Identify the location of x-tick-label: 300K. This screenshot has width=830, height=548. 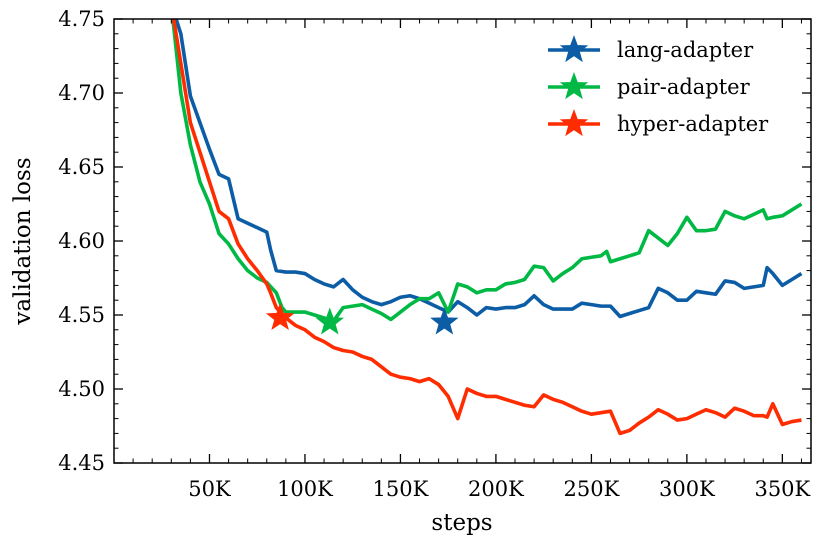
(687, 489).